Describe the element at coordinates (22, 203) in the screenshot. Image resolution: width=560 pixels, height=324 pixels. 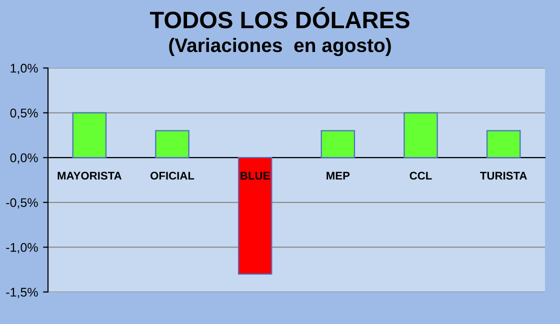
I see `y-tick-label: -0,5%` at that location.